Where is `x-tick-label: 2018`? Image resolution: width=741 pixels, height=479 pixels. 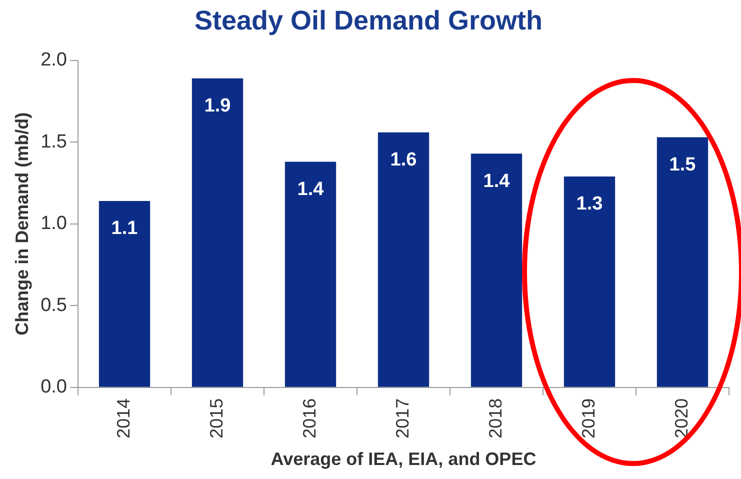
x-tick-label: 2018 is located at coordinates (495, 418).